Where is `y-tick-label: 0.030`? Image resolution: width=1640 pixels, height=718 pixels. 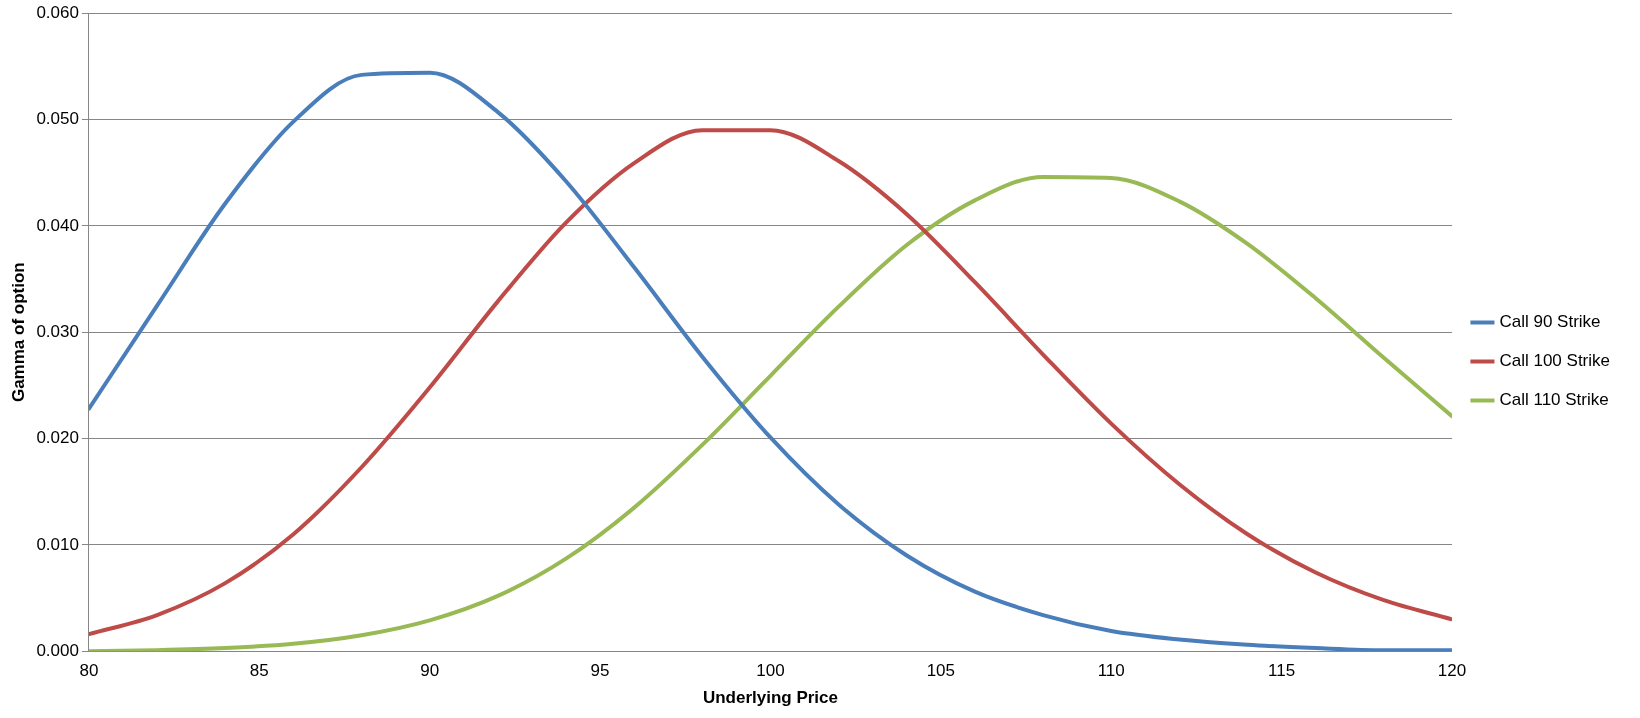 y-tick-label: 0.030 is located at coordinates (57, 331).